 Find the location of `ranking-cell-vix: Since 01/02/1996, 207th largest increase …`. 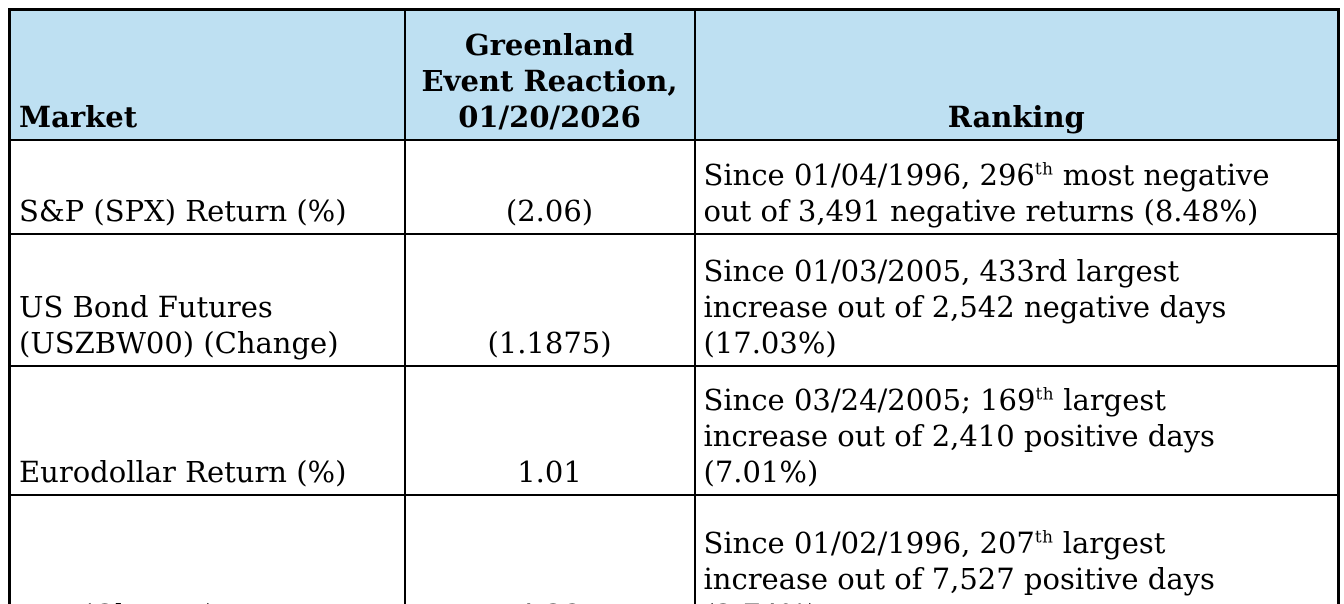

ranking-cell-vix: Since 01/02/1996, 207th largest increase … is located at coordinates (1016, 549).